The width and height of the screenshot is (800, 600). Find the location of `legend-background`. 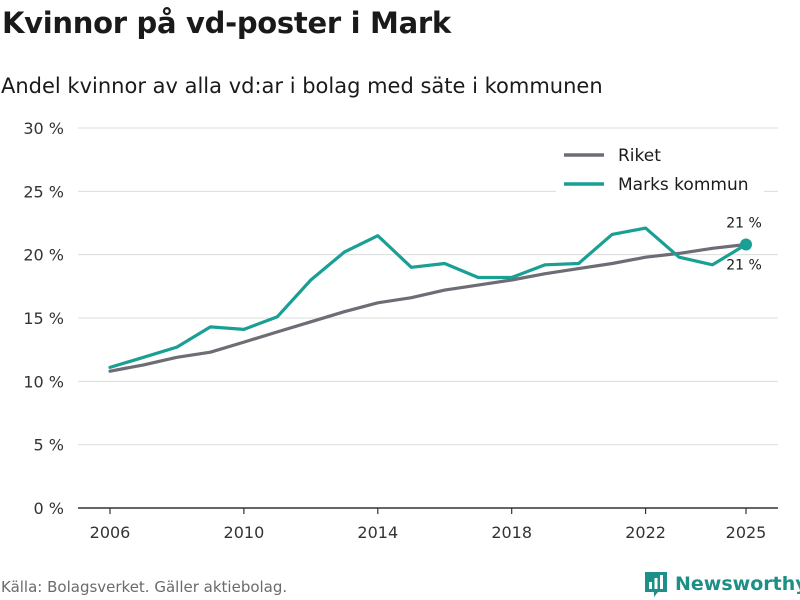

legend-background is located at coordinates (660, 169).